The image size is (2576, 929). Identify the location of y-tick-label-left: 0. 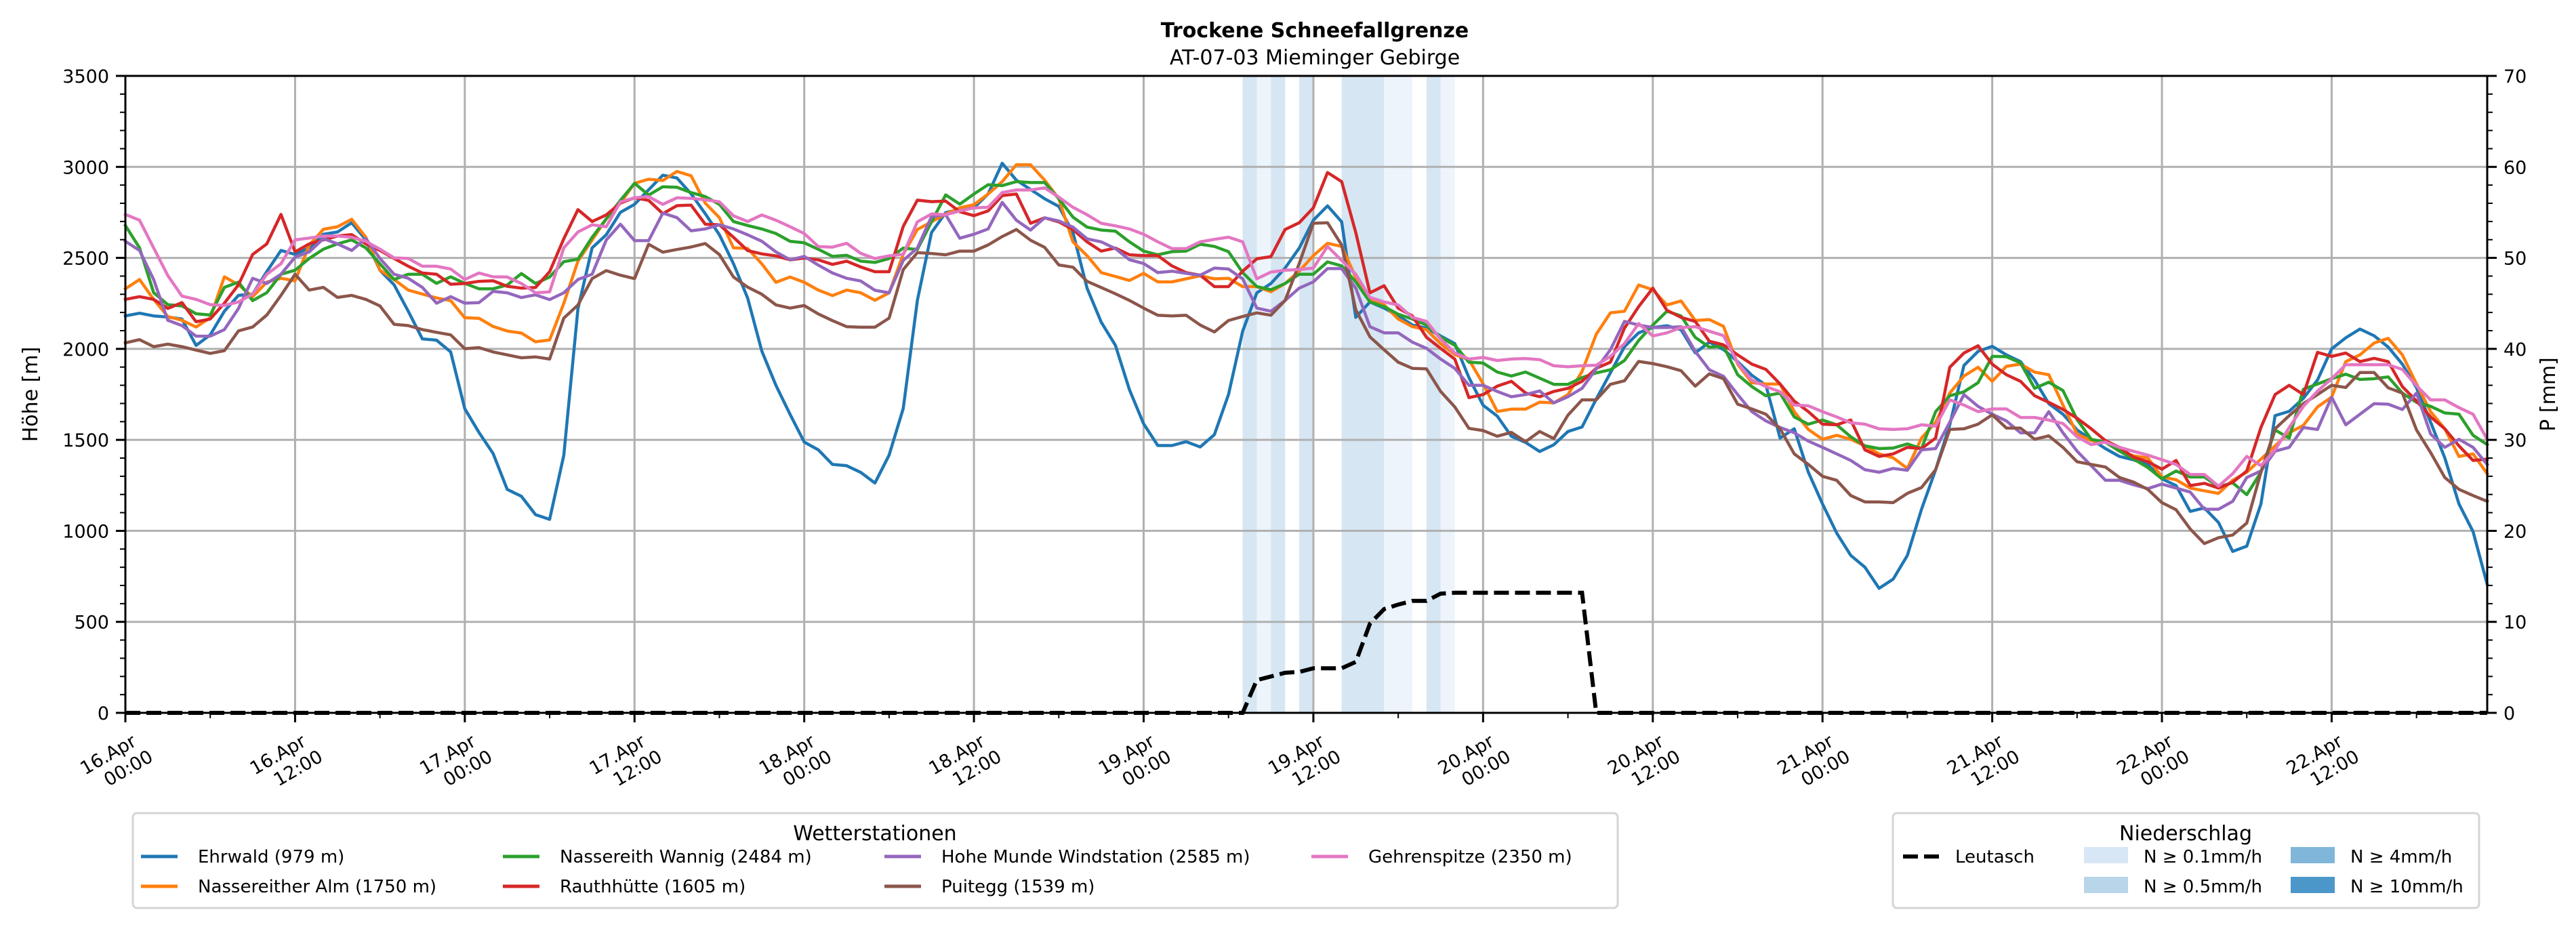
(103, 713).